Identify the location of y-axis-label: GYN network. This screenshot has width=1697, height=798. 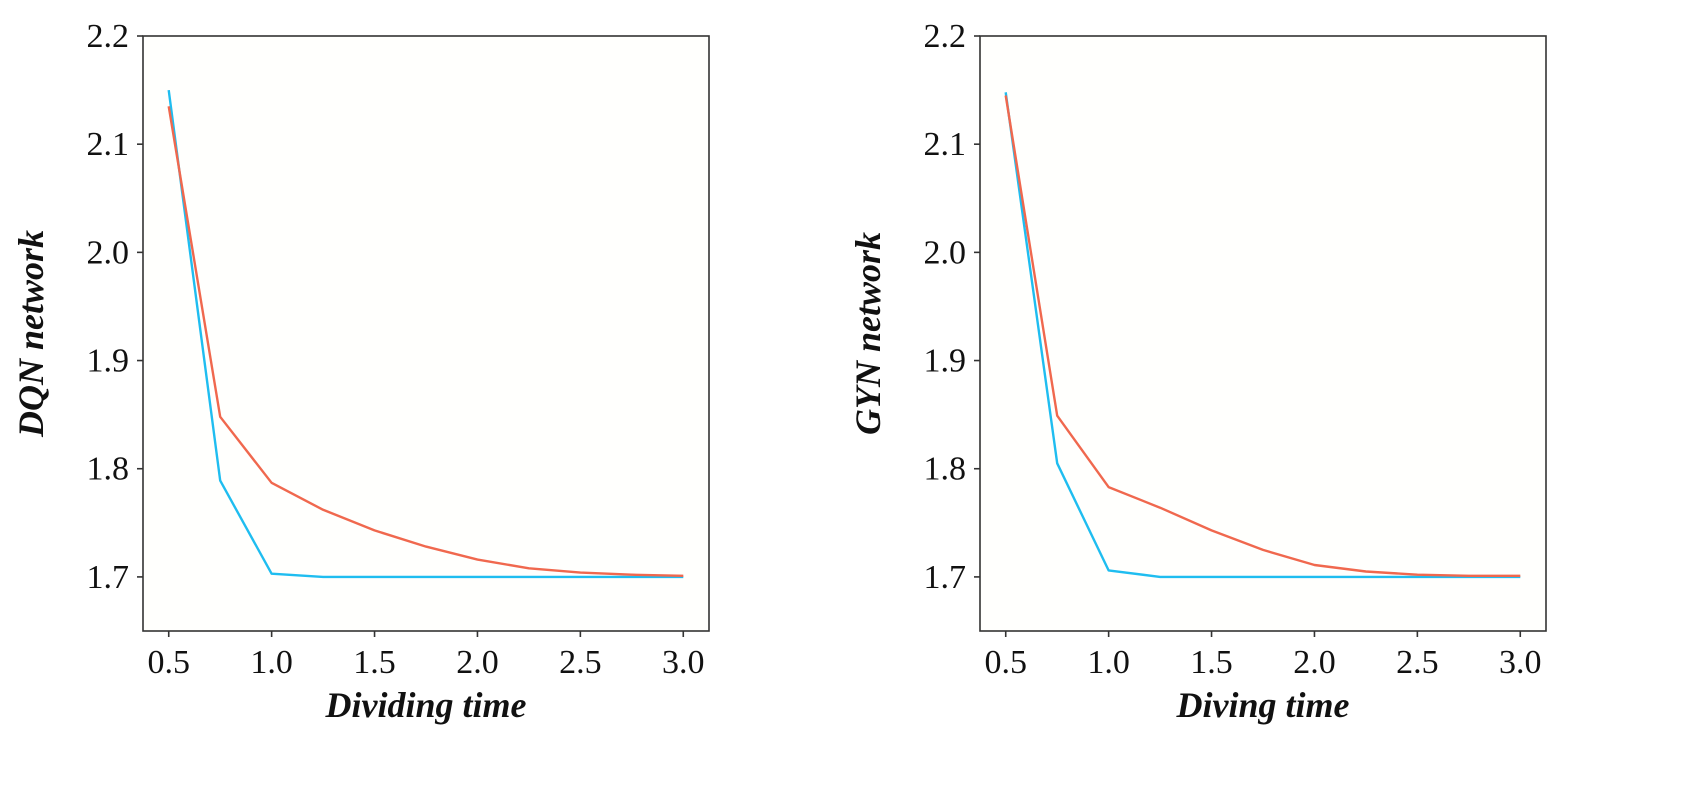
(868, 333).